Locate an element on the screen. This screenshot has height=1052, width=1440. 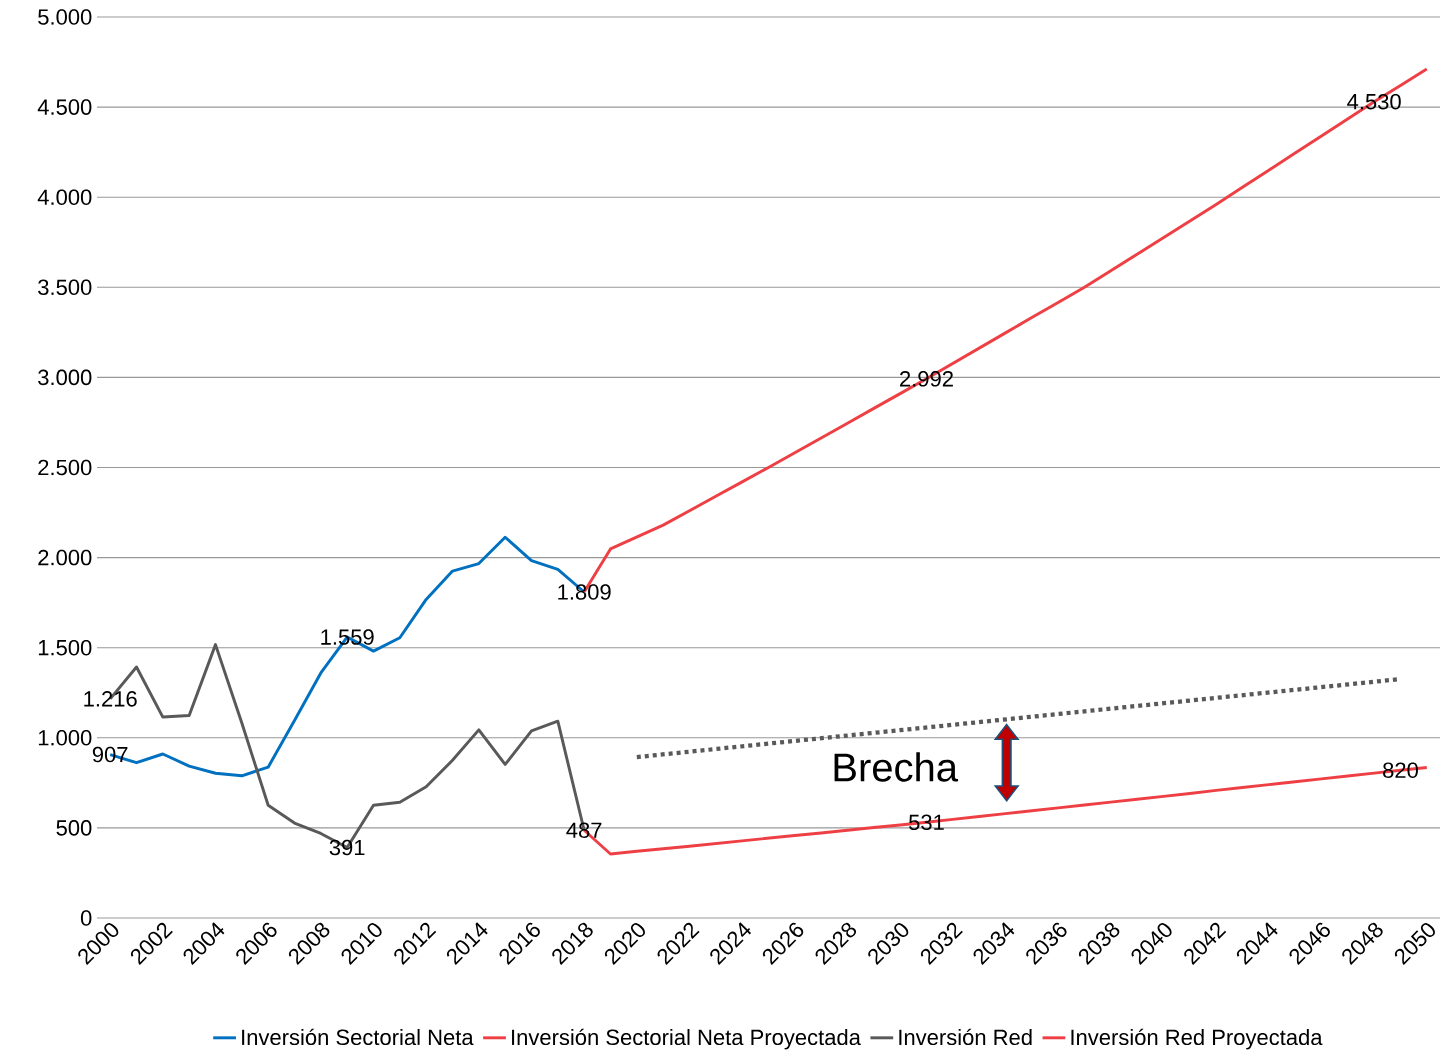
y-tick-label: 4.000 is located at coordinates (64, 197).